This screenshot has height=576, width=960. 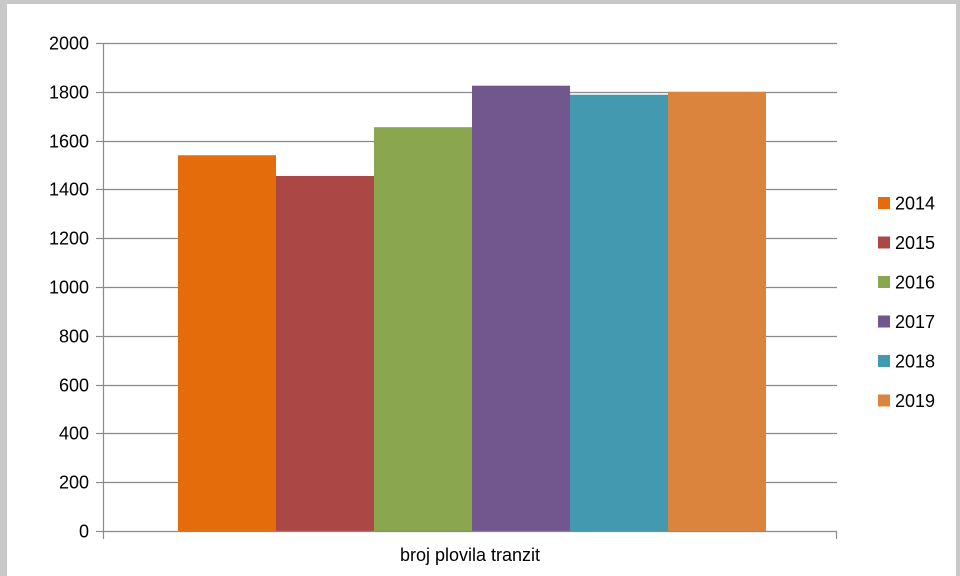 I want to click on bar-2017, so click(x=521, y=308).